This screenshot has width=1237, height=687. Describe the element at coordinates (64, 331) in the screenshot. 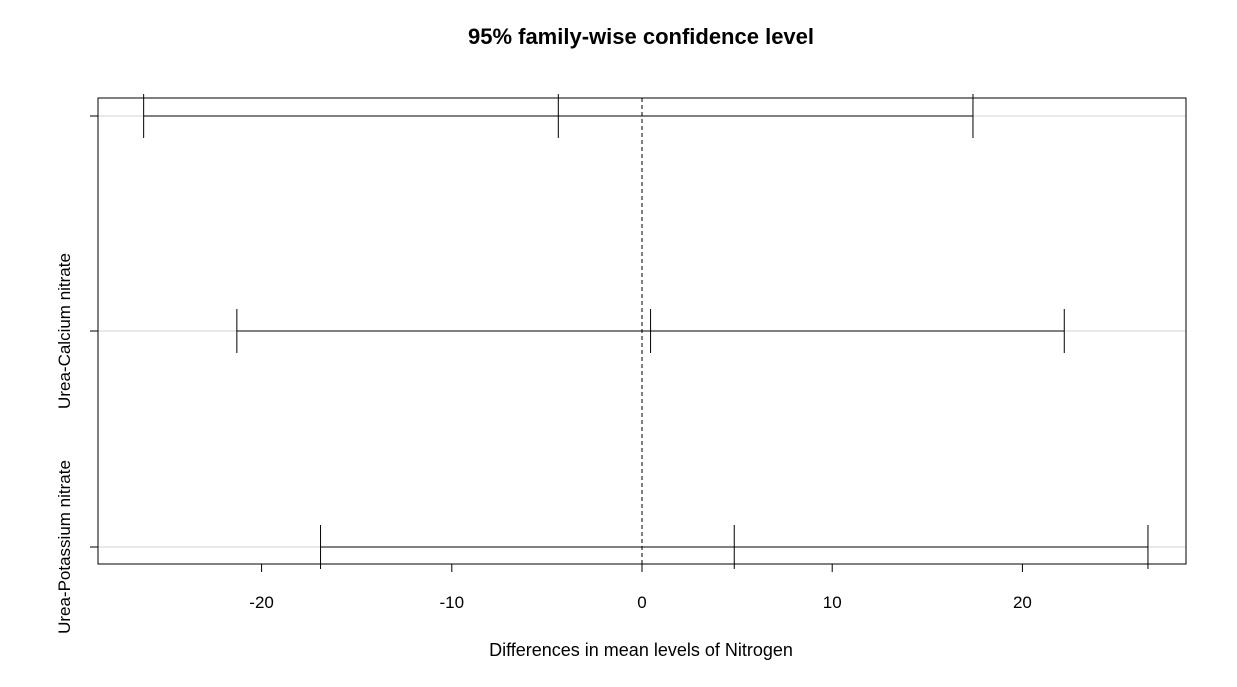

I see `y-tick-label: Urea-Calcium nitrate` at that location.